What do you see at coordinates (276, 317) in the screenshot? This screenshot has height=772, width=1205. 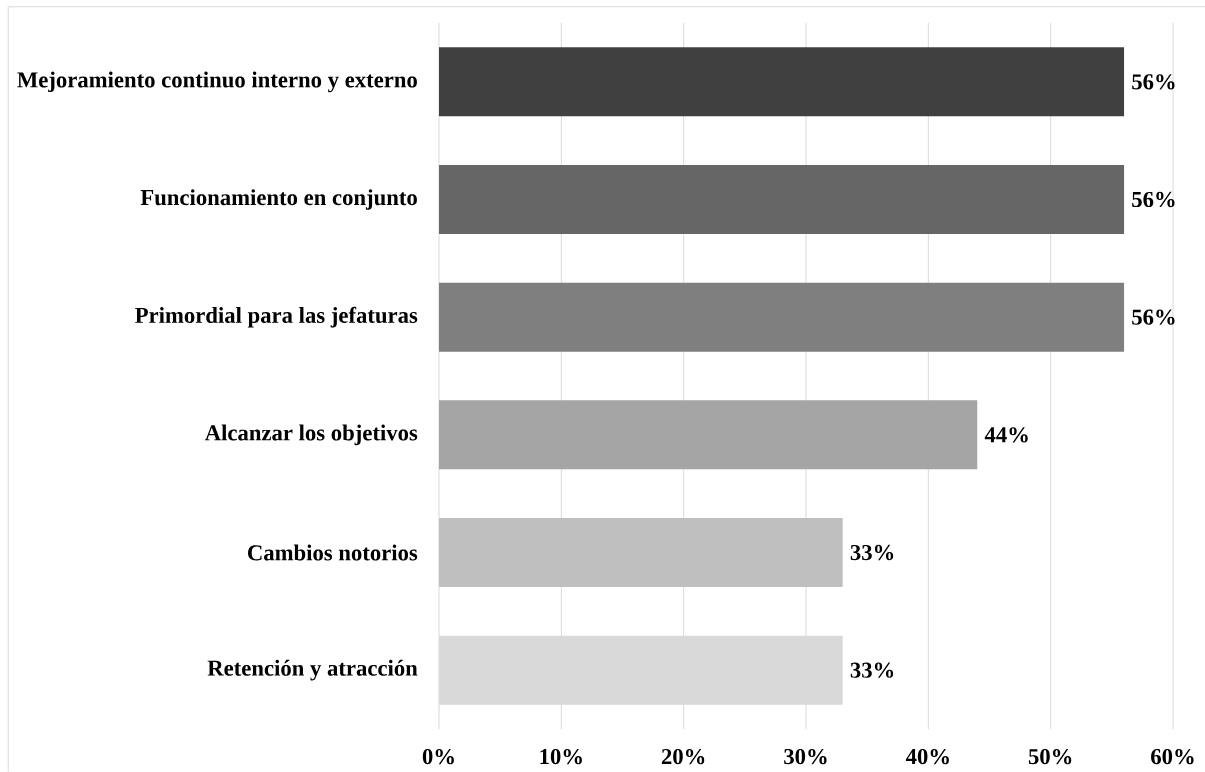 I see `y-tick-label: Primordial para las jefaturas` at bounding box center [276, 317].